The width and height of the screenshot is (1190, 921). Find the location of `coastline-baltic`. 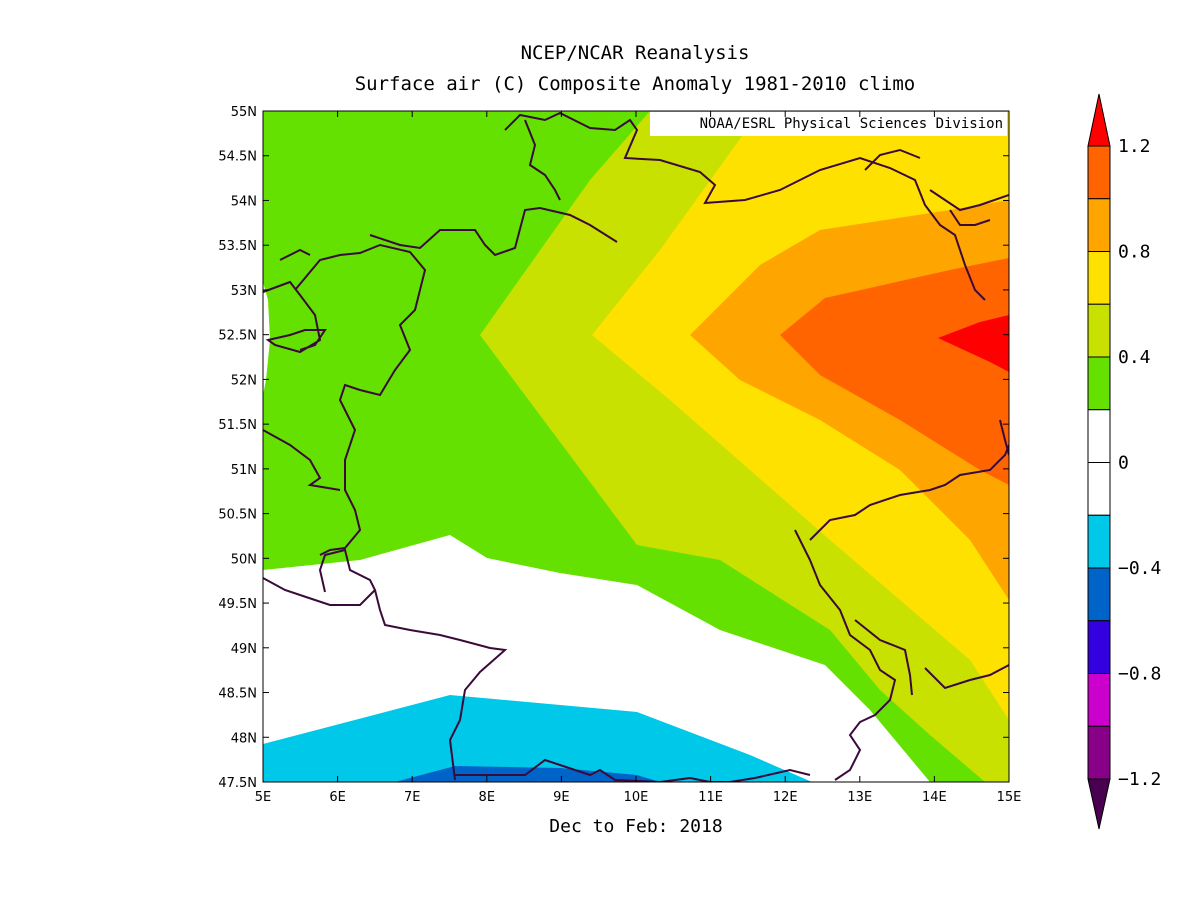

coastline-baltic is located at coordinates (969, 200).